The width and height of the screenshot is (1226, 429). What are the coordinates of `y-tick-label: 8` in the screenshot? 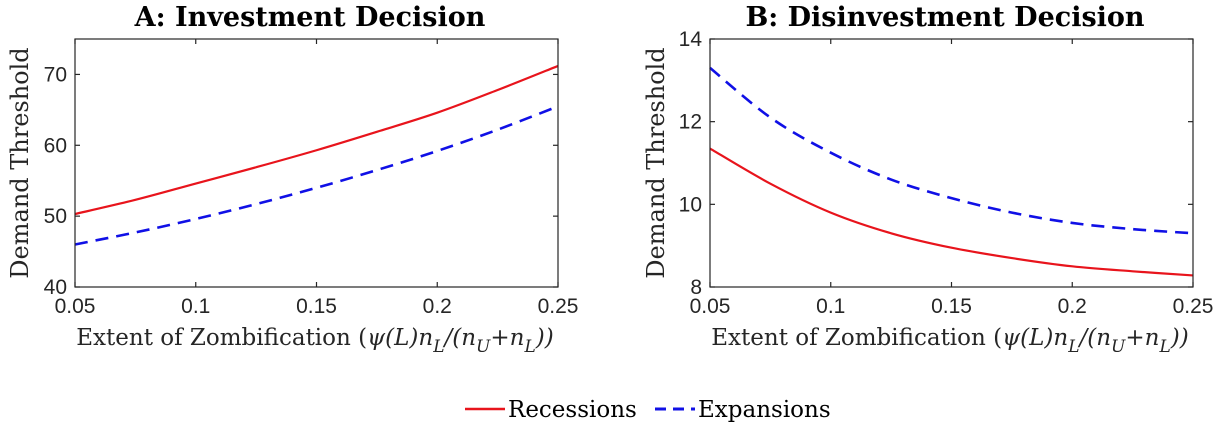 It's located at (696, 287).